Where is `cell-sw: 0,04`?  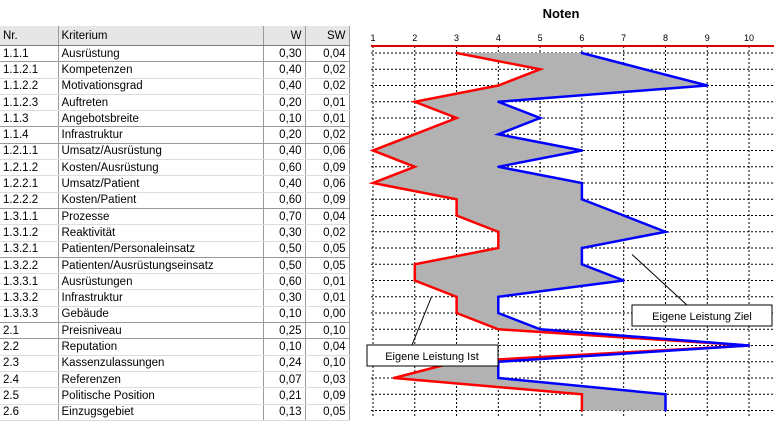
cell-sw: 0,04 is located at coordinates (327, 54).